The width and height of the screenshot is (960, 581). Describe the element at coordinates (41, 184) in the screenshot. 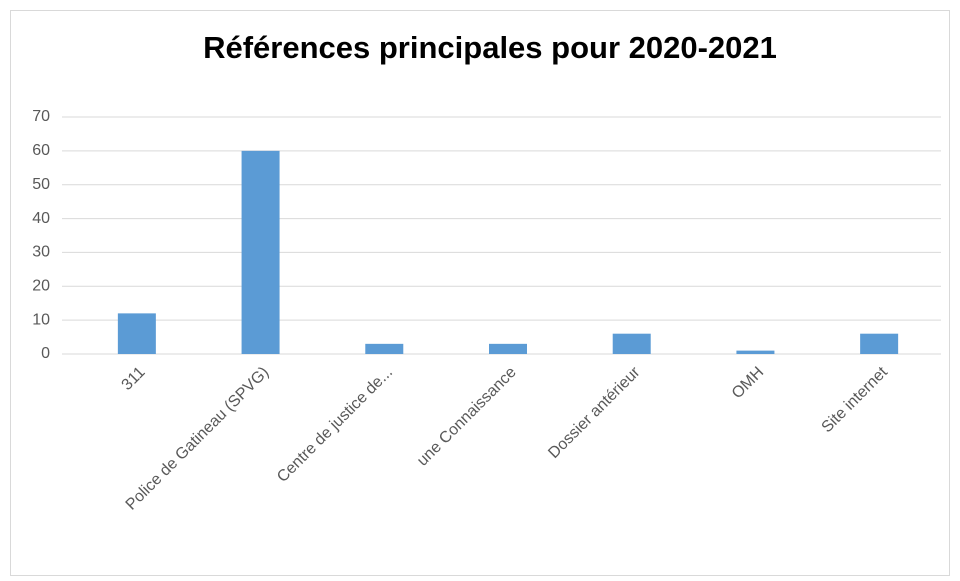

I see `y-tick-label: 50` at that location.